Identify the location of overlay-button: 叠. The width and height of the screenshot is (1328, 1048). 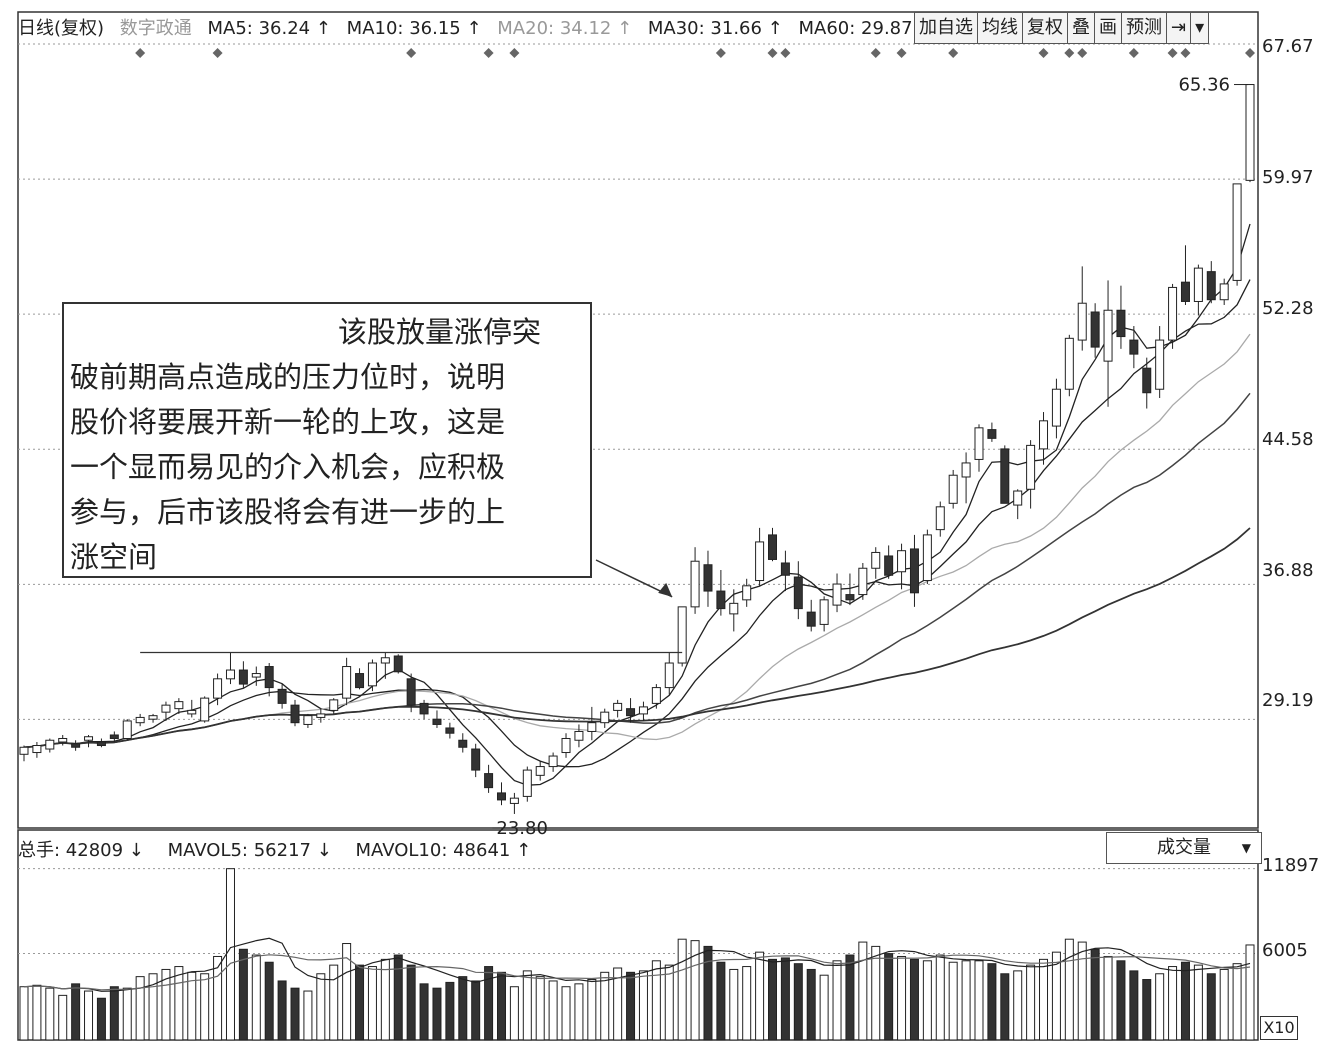
(1080, 28).